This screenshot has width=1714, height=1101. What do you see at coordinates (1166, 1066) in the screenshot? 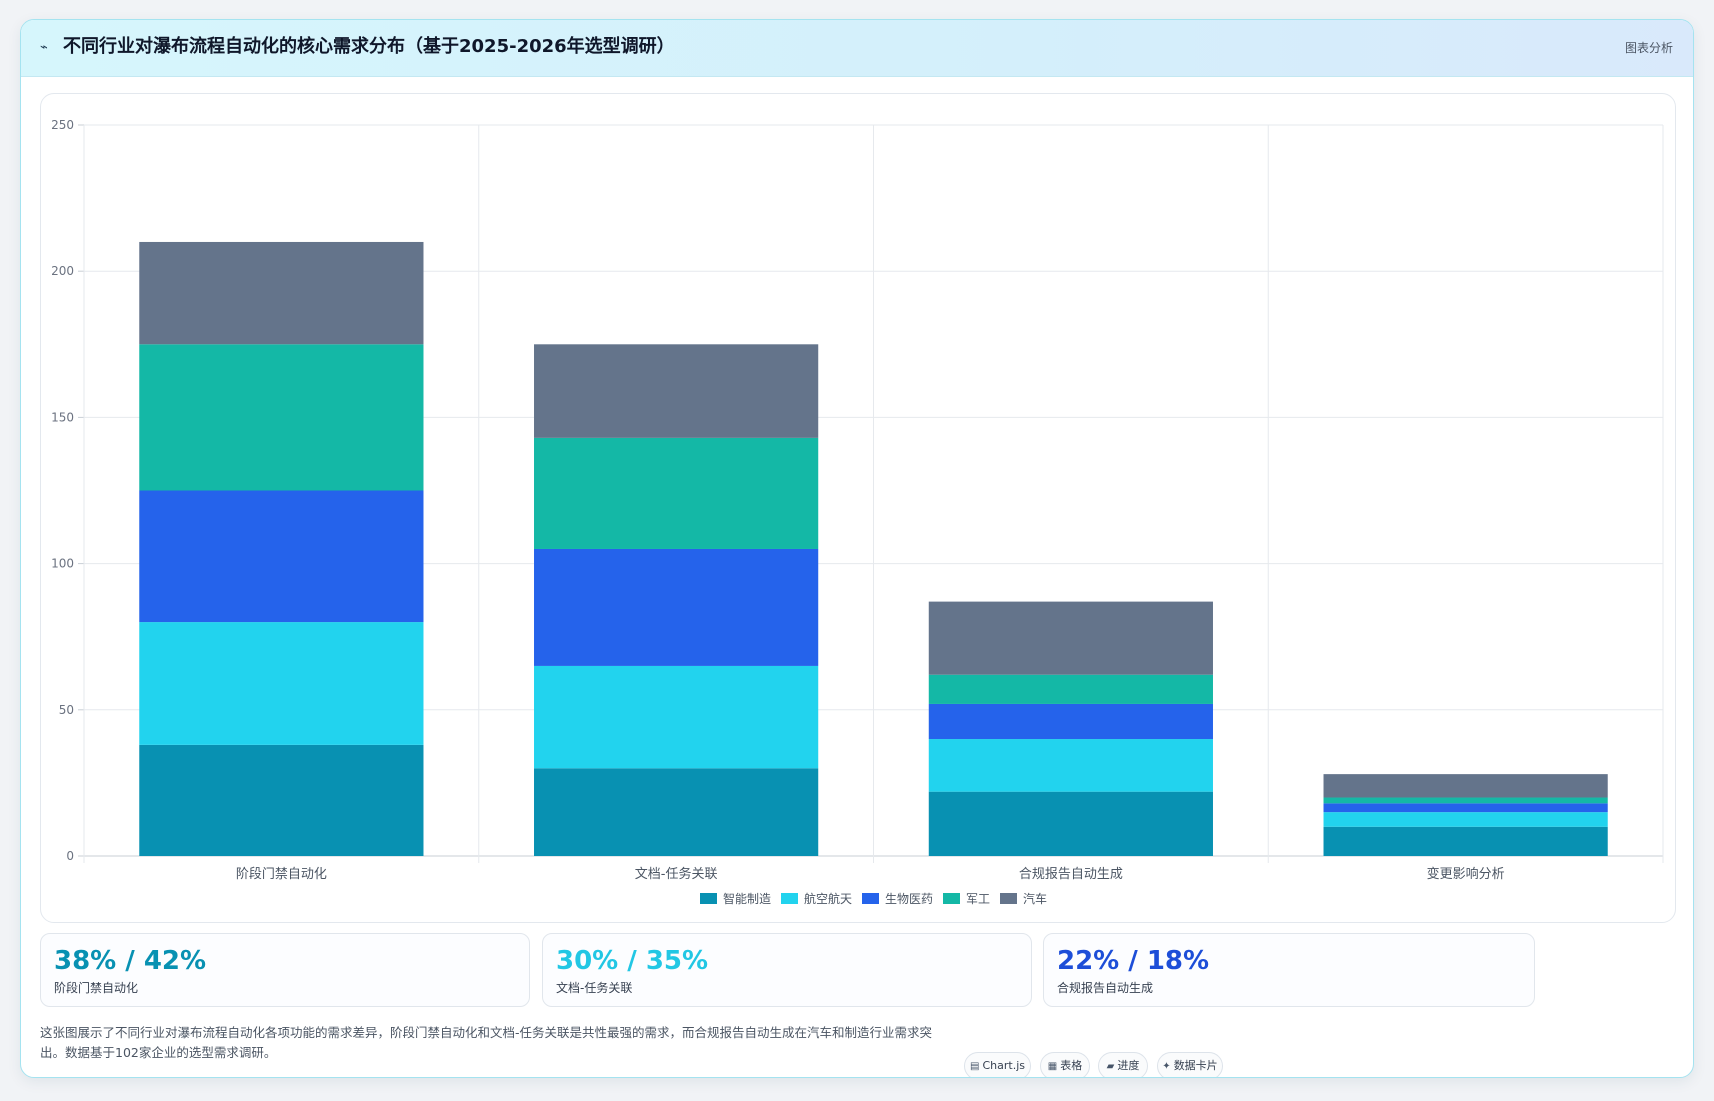
I see `sparkle-icon: ✦` at bounding box center [1166, 1066].